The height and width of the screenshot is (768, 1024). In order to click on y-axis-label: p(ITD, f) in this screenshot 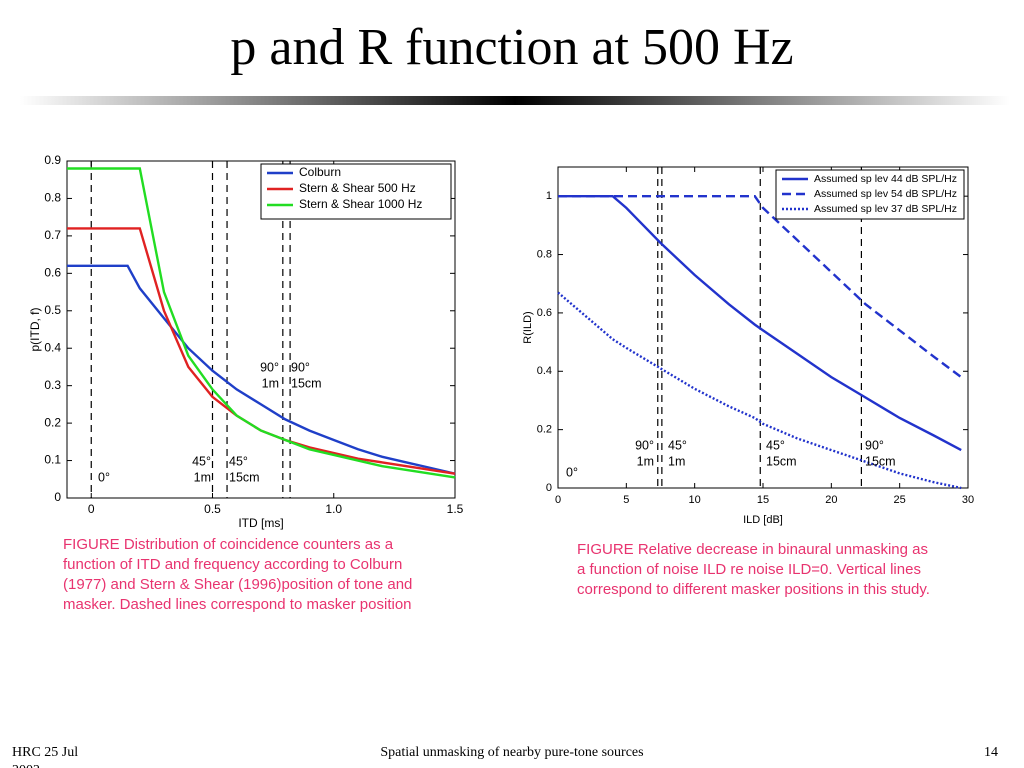, I will do `click(35, 329)`.